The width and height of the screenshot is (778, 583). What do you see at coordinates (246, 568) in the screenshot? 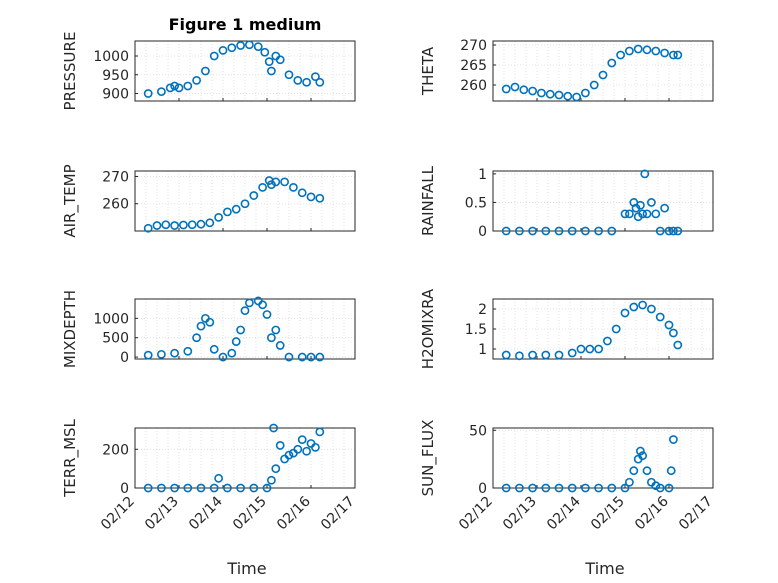
I see `x-axis-label: Time` at bounding box center [246, 568].